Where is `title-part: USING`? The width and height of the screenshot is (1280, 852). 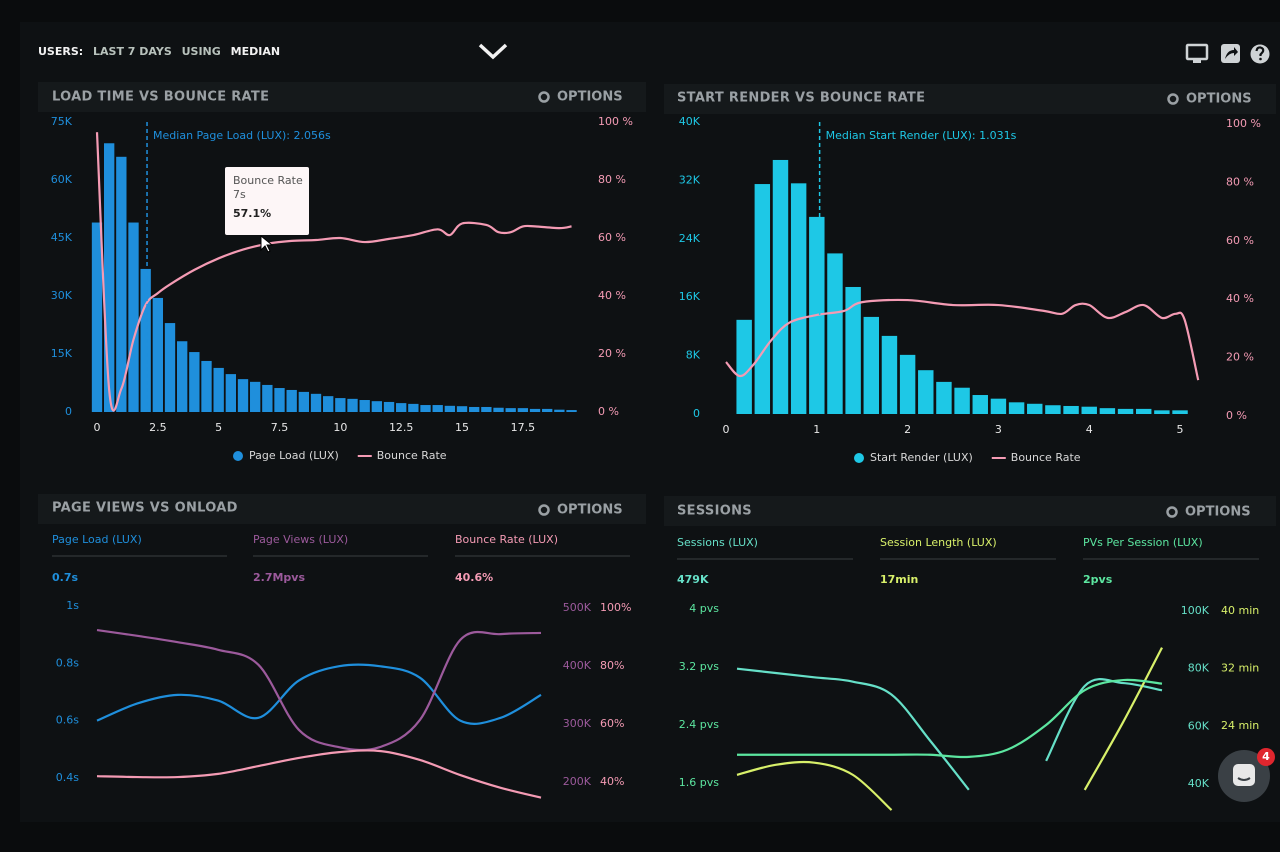 title-part: USING is located at coordinates (201, 51).